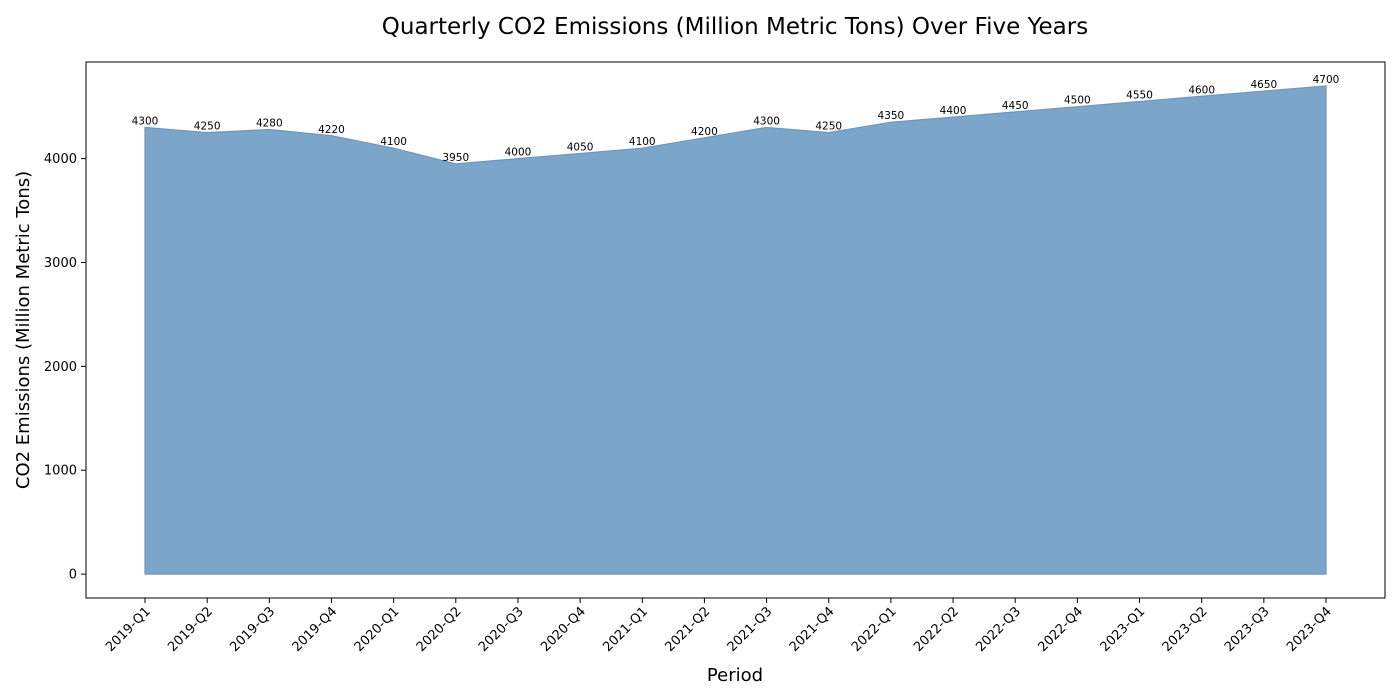  Describe the element at coordinates (128, 629) in the screenshot. I see `x-tick-label: 2019-Q1` at that location.